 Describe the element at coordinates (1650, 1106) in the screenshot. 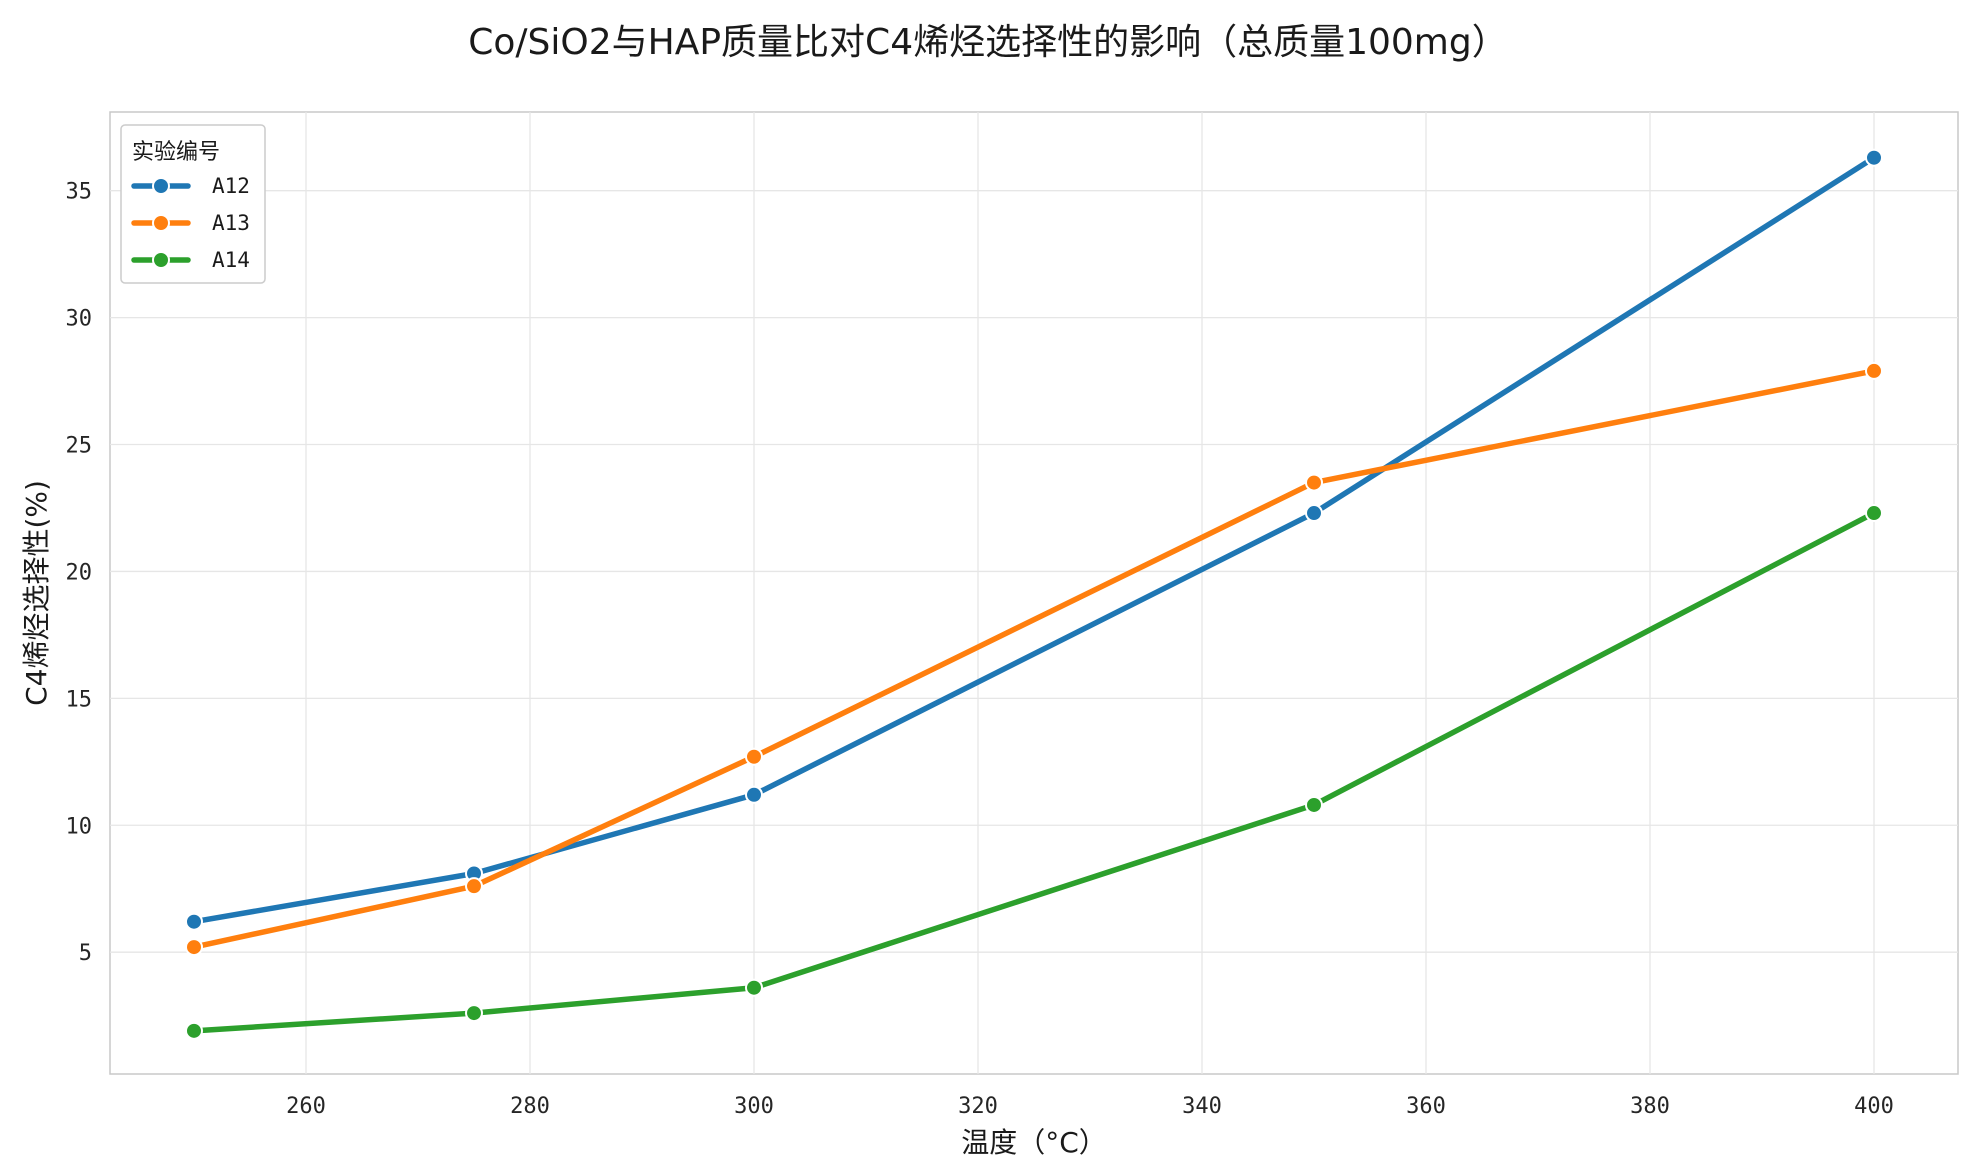

I see `x-tick-label: 380` at that location.